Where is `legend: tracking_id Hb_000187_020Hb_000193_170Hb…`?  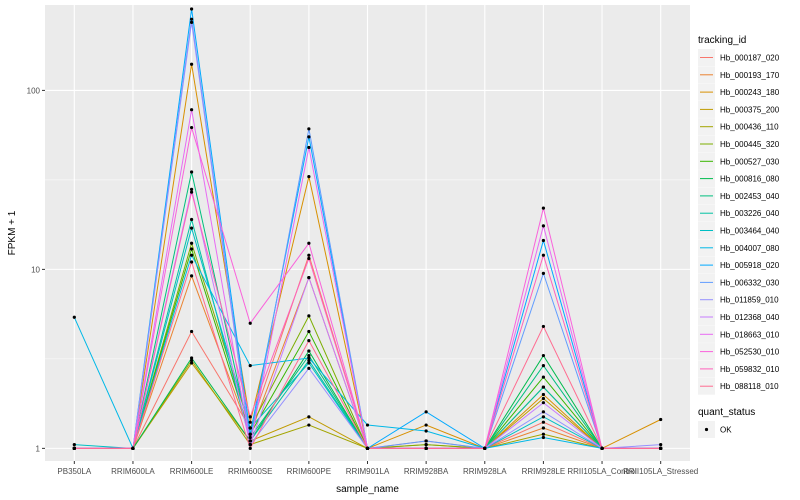 legend: tracking_id Hb_000187_020Hb_000193_170Hb… is located at coordinates (739, 236).